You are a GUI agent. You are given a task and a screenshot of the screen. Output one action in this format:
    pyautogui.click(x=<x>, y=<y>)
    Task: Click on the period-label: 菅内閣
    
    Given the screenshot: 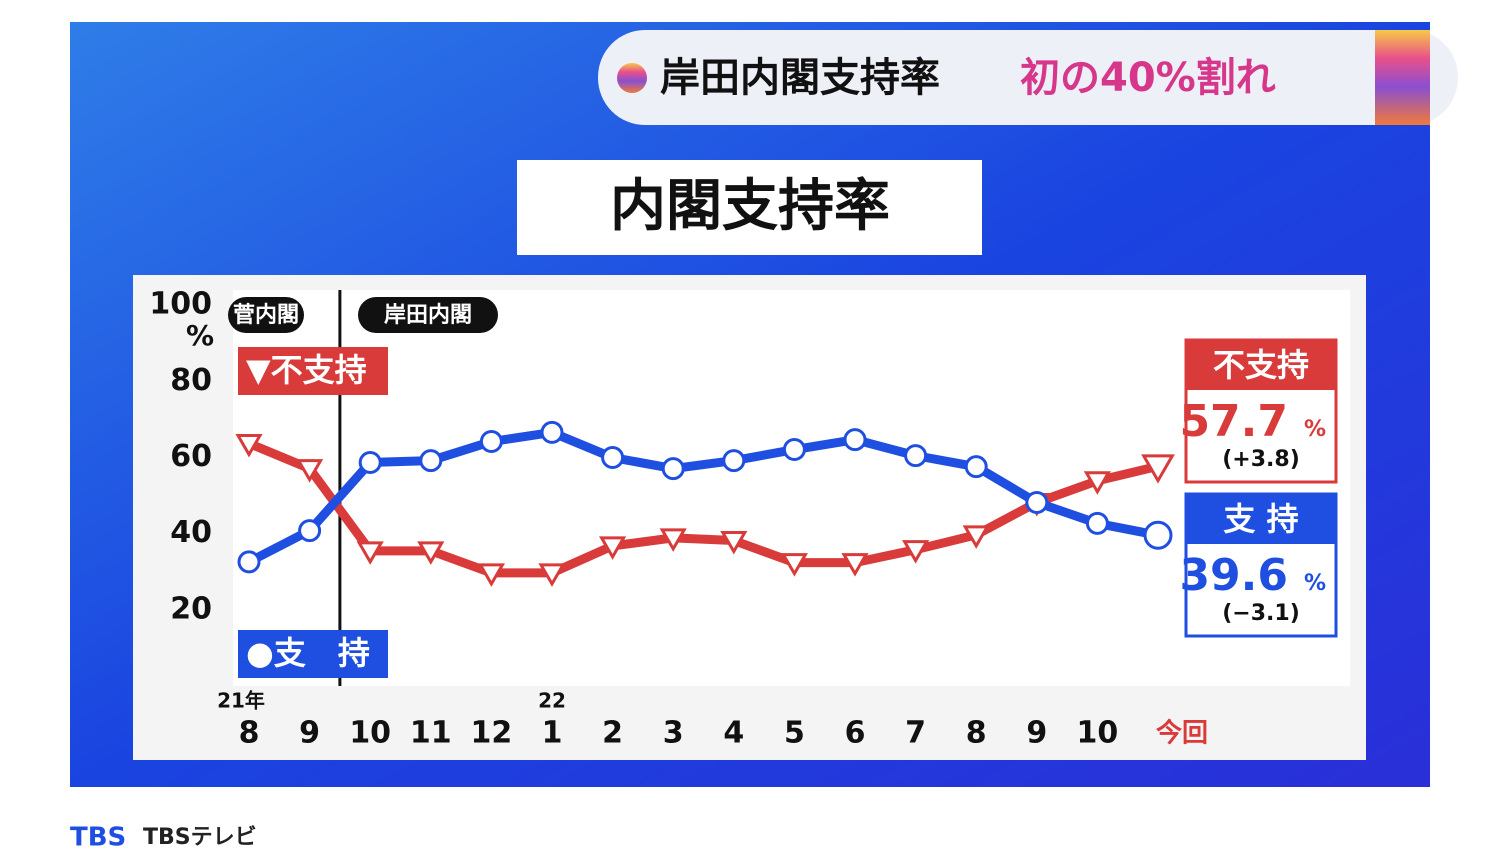 What is the action you would take?
    pyautogui.click(x=266, y=315)
    